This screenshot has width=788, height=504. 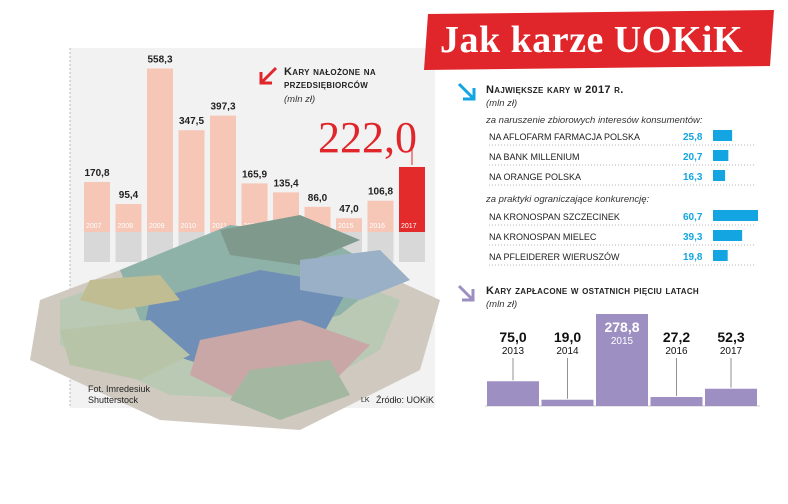 I want to click on largest-chart-unit: (mln zł), so click(x=502, y=103).